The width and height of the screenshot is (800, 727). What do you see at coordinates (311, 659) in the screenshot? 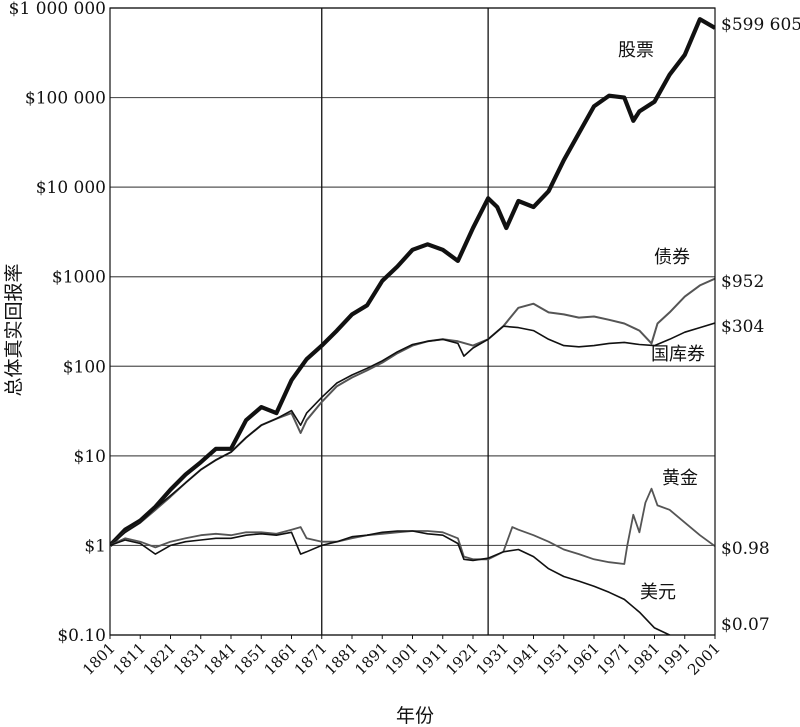
I see `x-tick-label: 1871` at bounding box center [311, 659].